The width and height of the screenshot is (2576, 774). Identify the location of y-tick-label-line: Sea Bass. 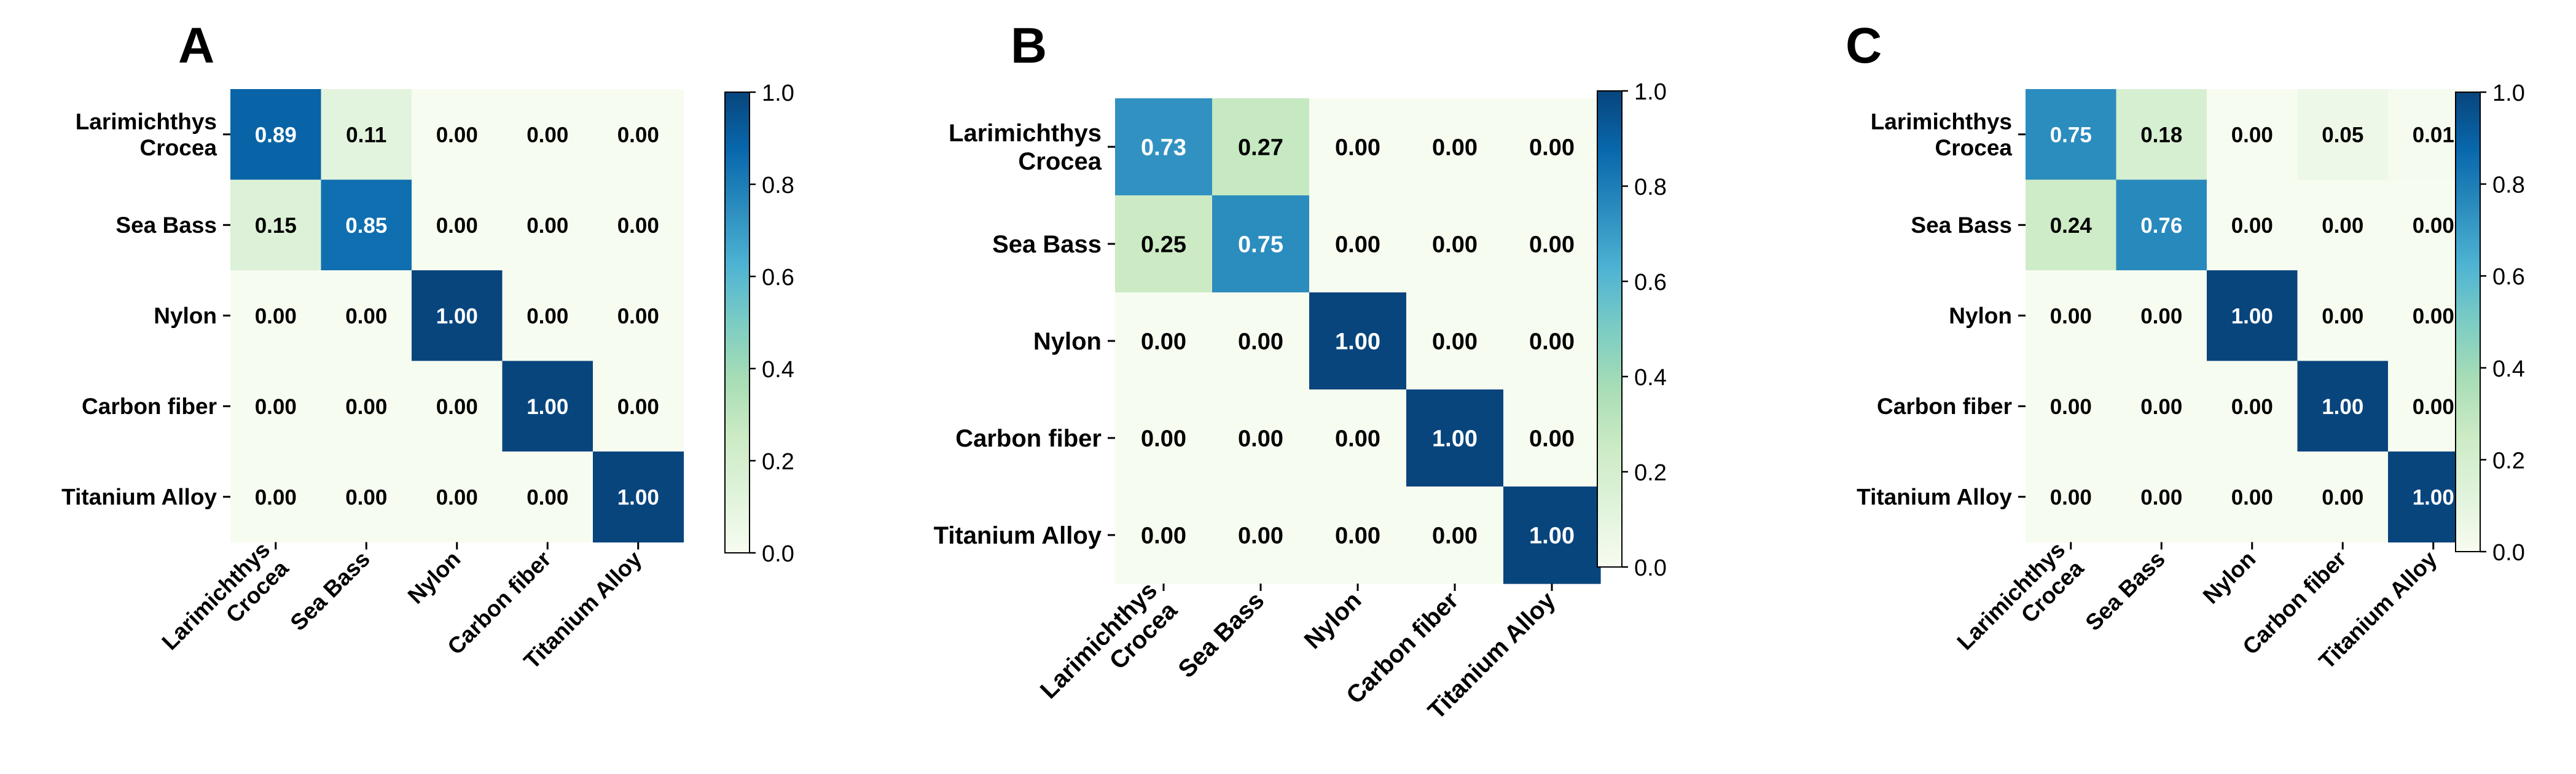
(166, 225).